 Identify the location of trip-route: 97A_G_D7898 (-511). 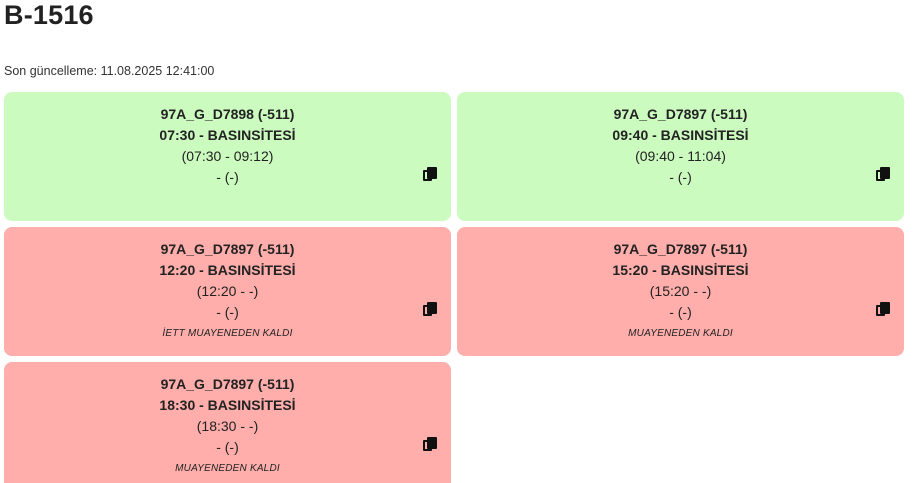
(227, 114).